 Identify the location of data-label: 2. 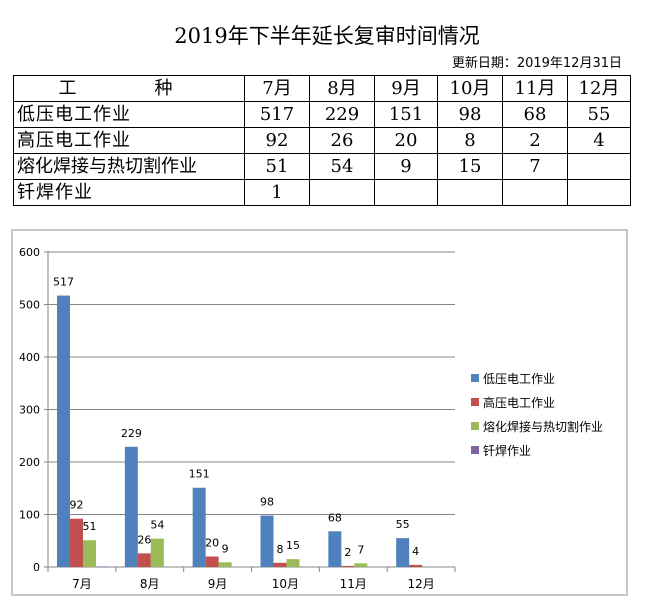
(347, 552).